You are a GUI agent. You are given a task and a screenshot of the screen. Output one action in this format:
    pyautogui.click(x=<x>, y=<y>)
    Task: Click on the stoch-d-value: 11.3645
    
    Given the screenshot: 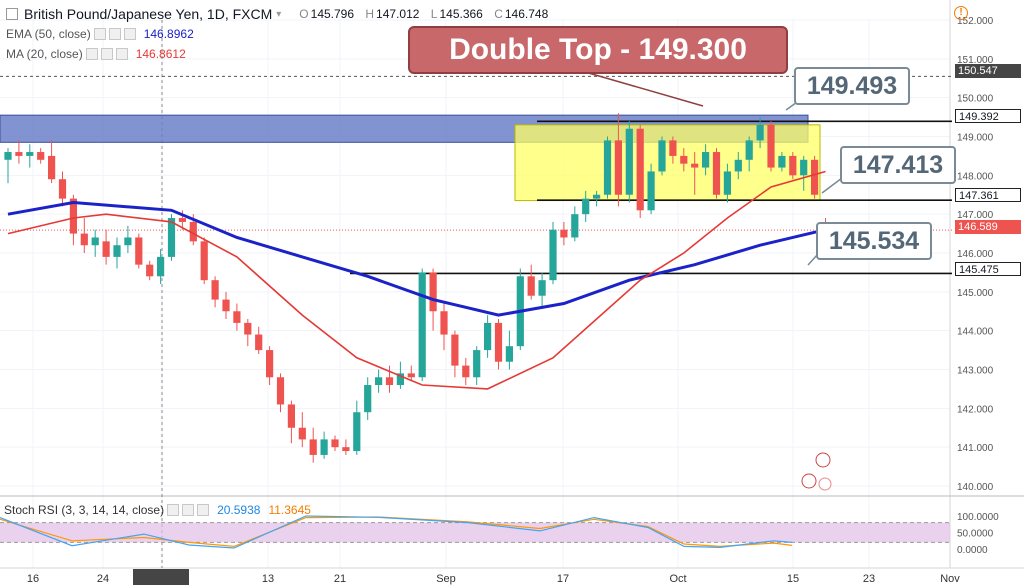 What is the action you would take?
    pyautogui.click(x=289, y=510)
    